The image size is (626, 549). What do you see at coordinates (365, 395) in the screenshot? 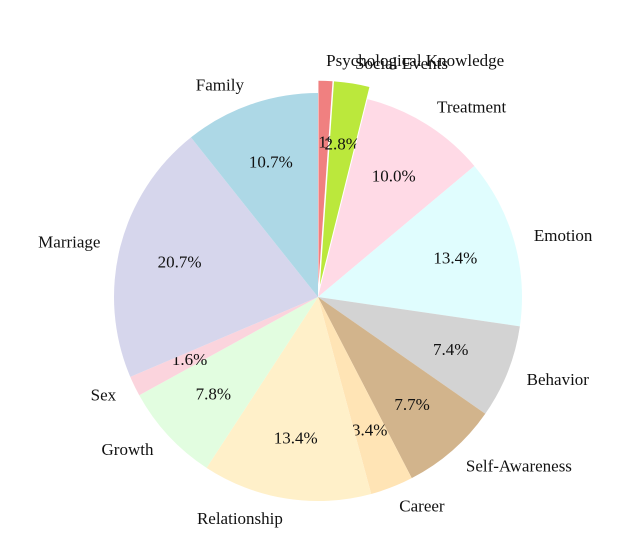
I see `pie-slice-career` at bounding box center [365, 395].